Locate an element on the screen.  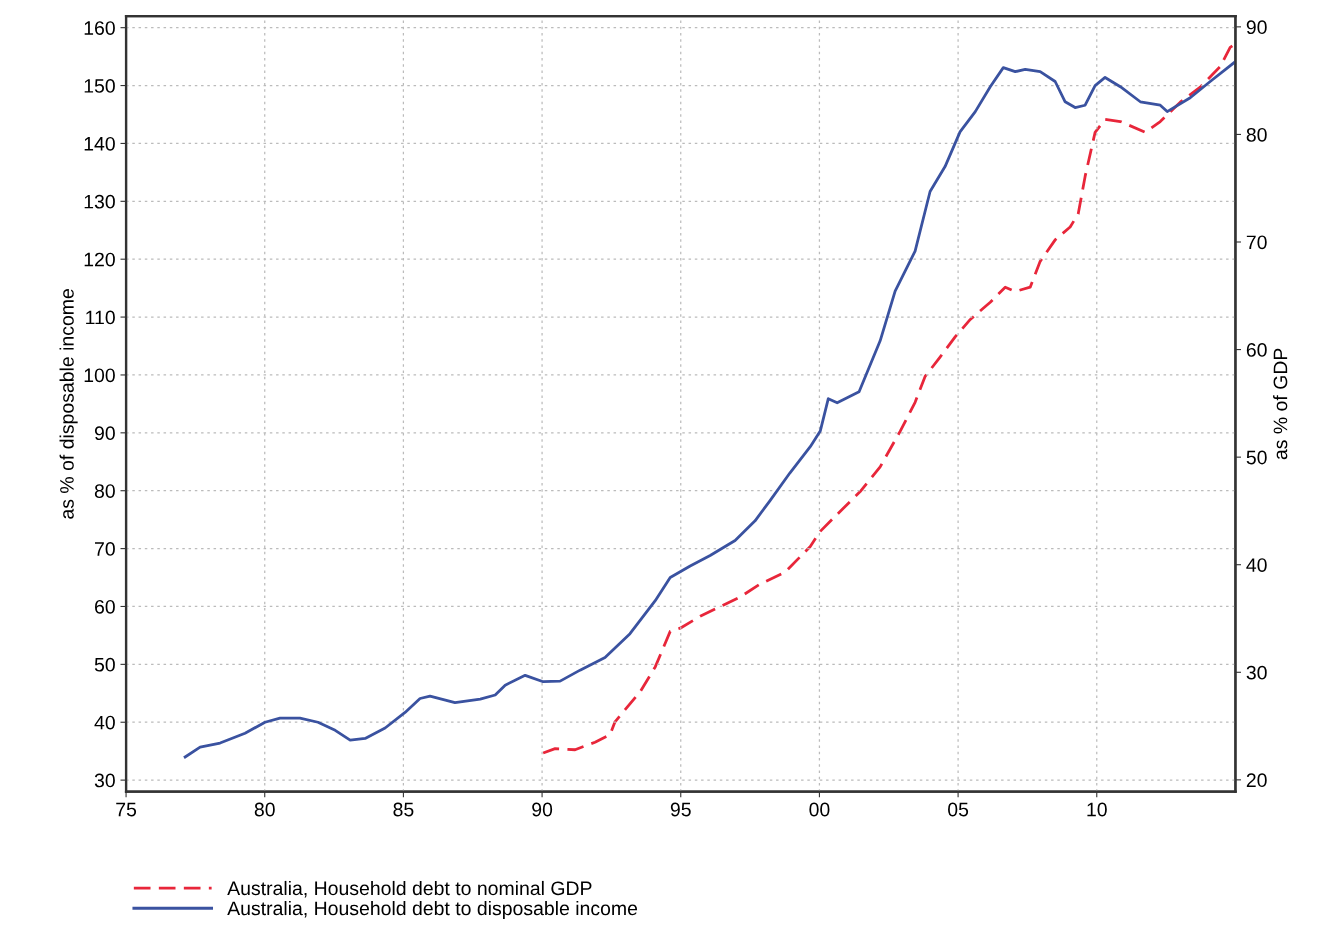
x-tick-label: 95 is located at coordinates (680, 809).